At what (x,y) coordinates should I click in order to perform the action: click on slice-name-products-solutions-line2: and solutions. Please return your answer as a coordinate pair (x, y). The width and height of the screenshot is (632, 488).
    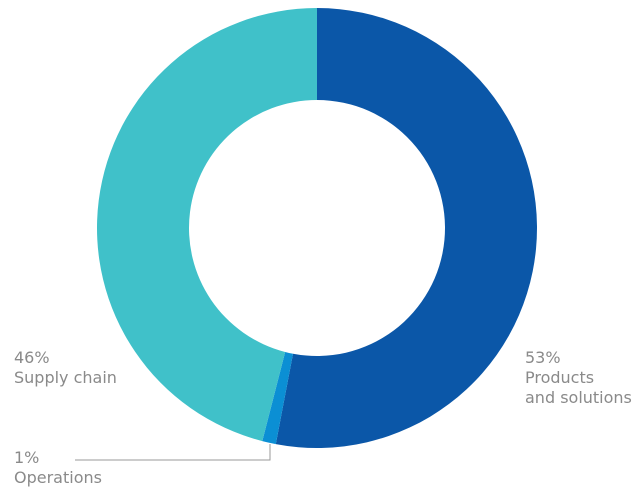
    Looking at the image, I should click on (578, 397).